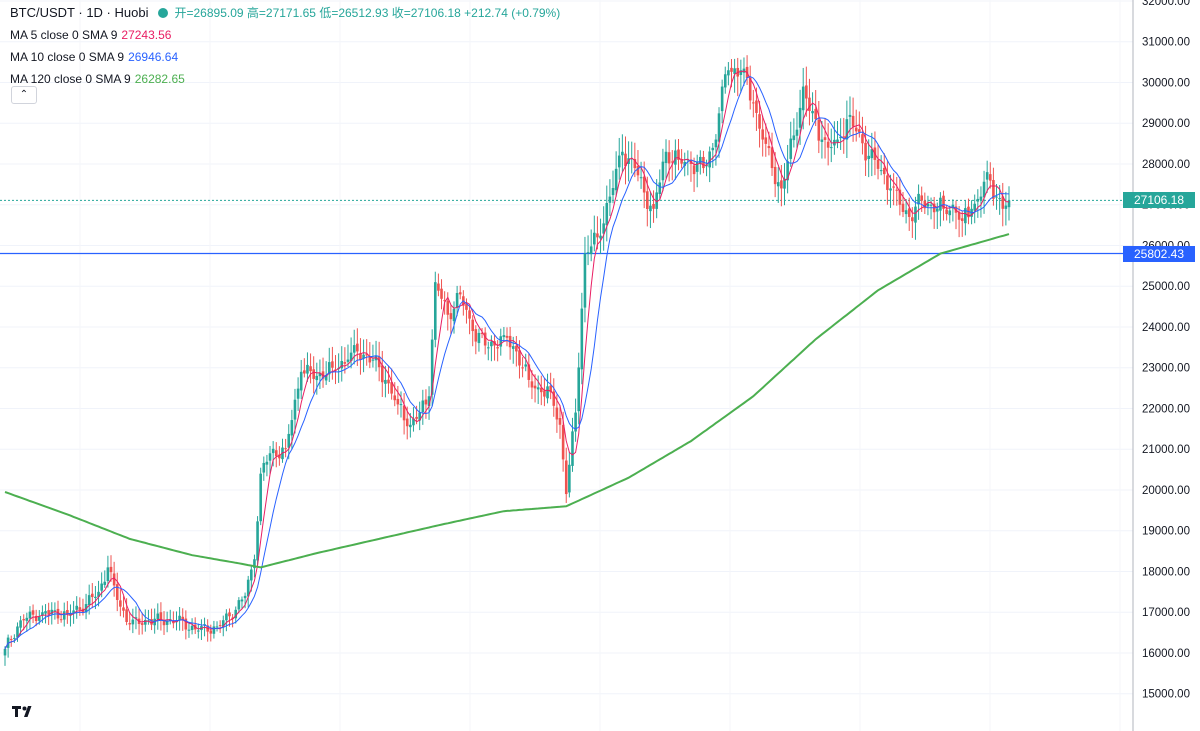 This screenshot has height=731, width=1200. What do you see at coordinates (24, 711) in the screenshot?
I see `tradingview-logo` at bounding box center [24, 711].